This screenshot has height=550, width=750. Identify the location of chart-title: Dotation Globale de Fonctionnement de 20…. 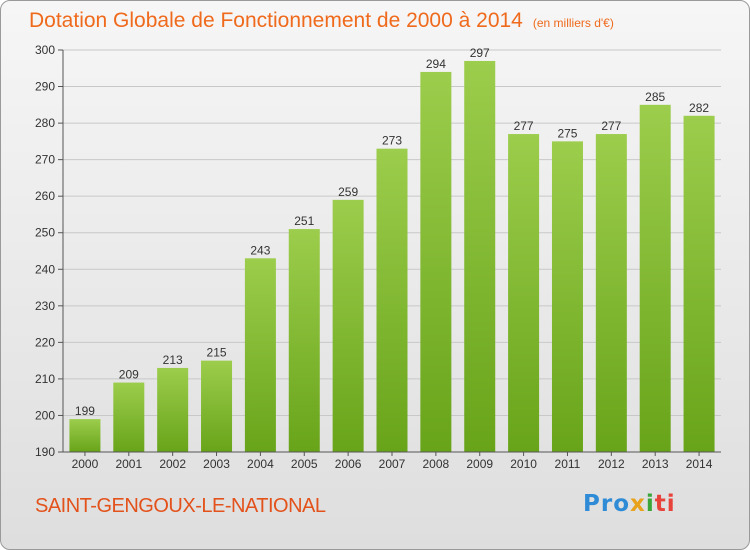
(276, 20).